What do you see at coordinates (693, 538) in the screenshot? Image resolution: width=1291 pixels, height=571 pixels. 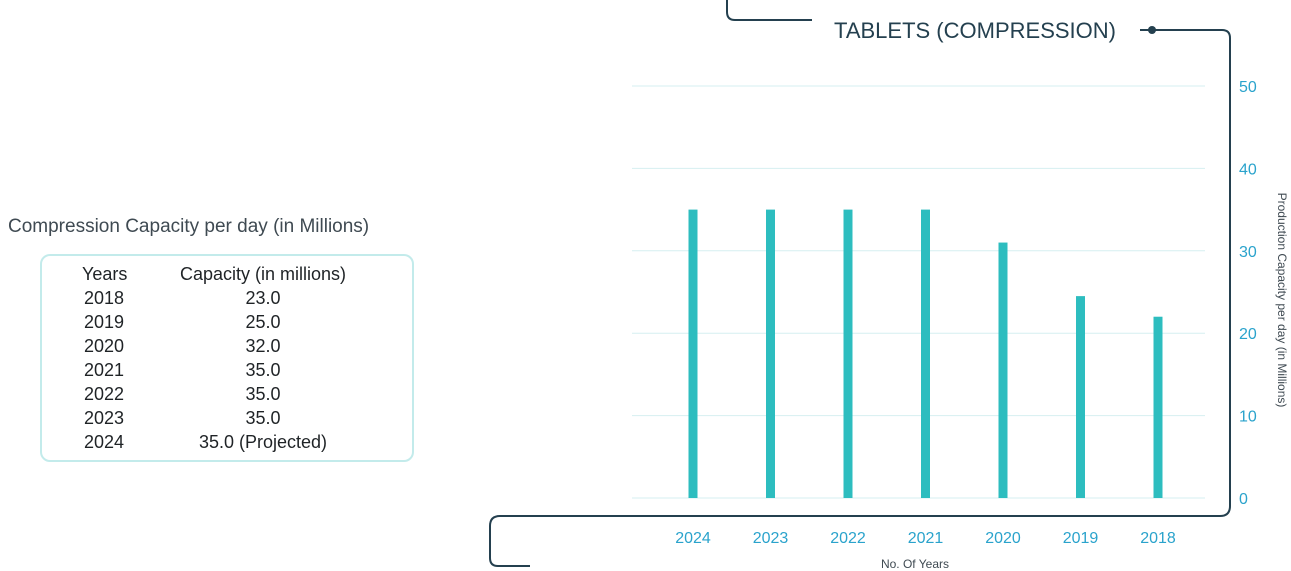 I see `x-tick-label: 2024` at bounding box center [693, 538].